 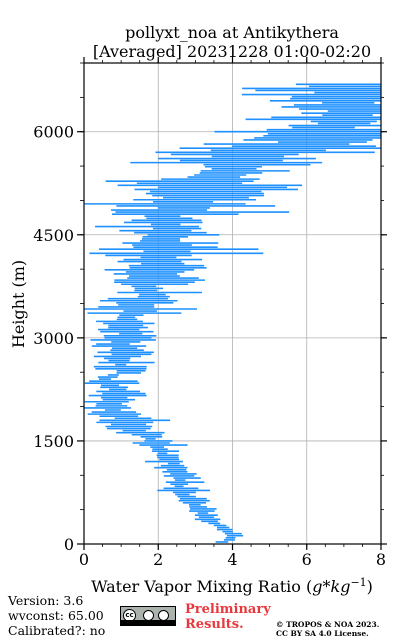 I want to click on x-tick-label: 6, so click(x=307, y=559).